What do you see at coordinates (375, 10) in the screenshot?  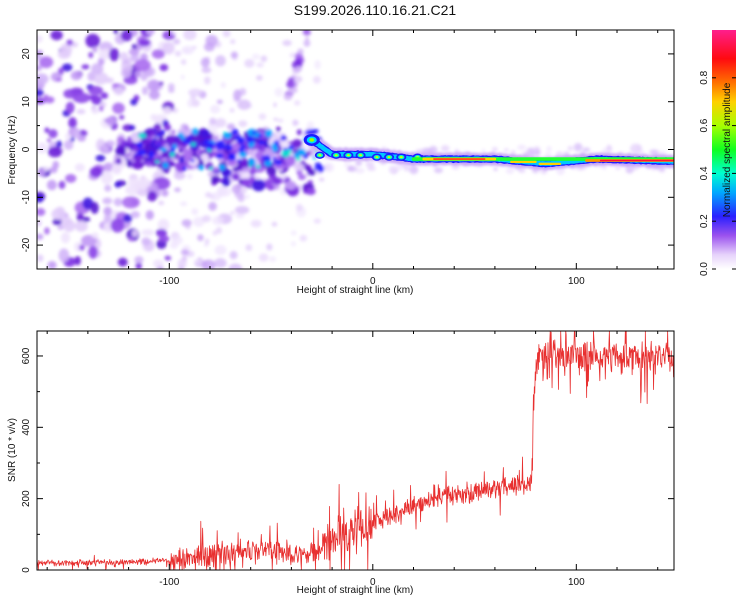 I see `figure-title: S199.2026.110.16.21.C21` at bounding box center [375, 10].